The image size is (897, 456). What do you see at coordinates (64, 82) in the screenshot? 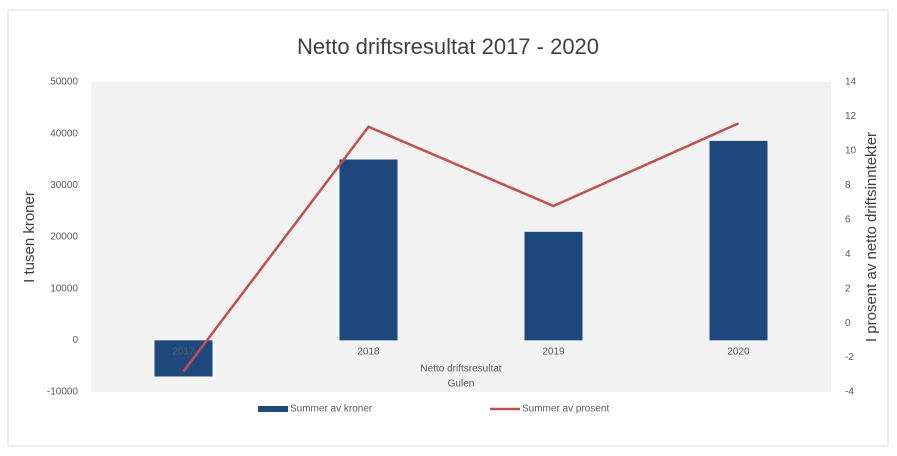
I see `y-tick-label: 50000` at bounding box center [64, 82].